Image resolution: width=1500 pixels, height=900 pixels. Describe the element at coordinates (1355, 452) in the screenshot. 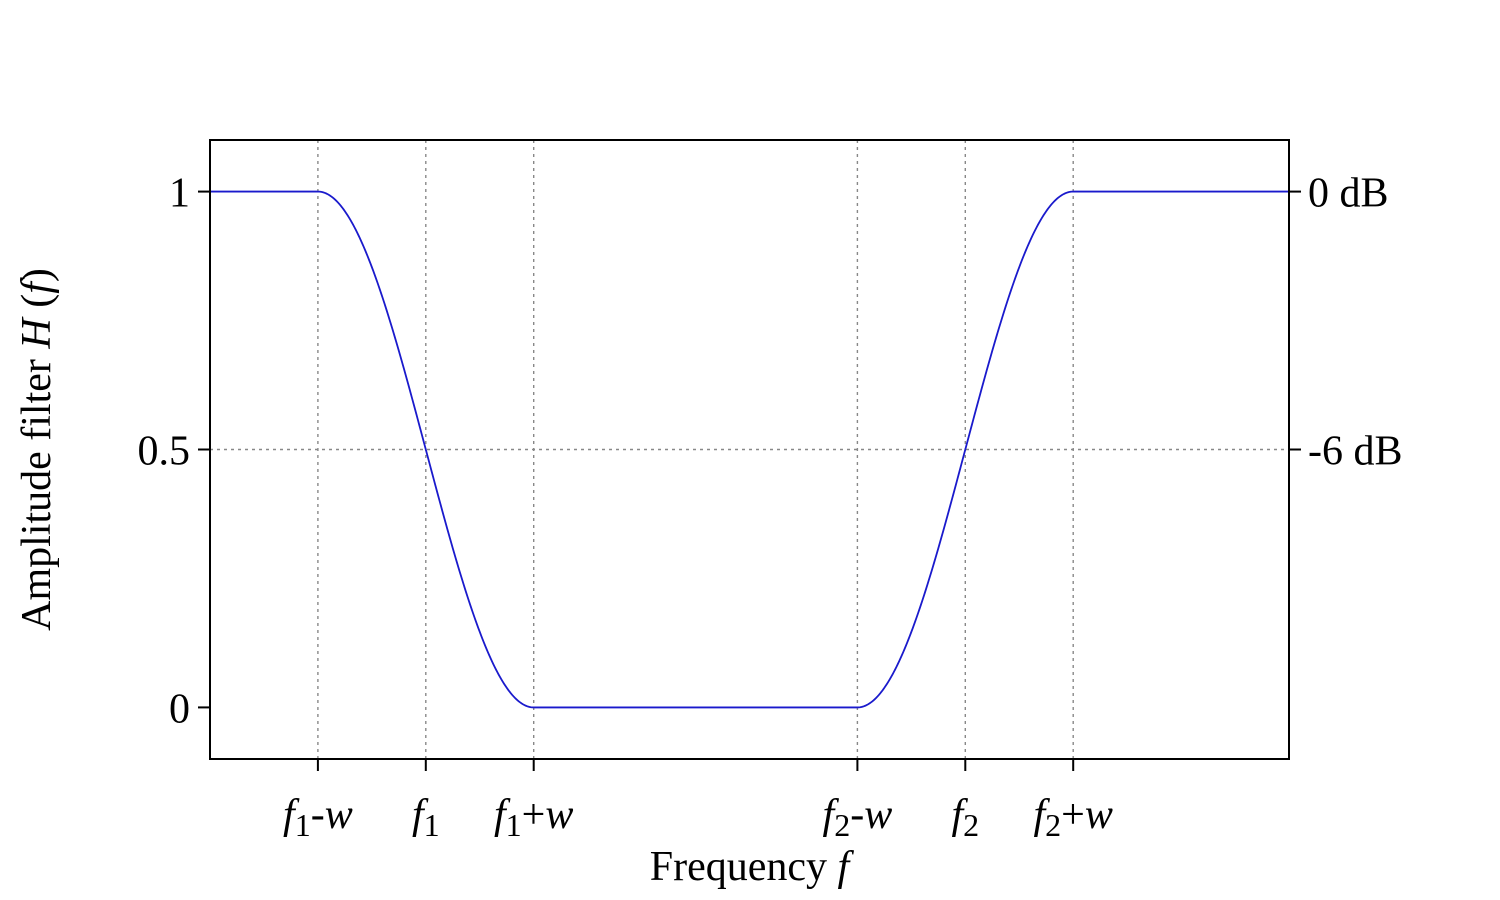

I see `y2-tick-label: -6 dB` at that location.